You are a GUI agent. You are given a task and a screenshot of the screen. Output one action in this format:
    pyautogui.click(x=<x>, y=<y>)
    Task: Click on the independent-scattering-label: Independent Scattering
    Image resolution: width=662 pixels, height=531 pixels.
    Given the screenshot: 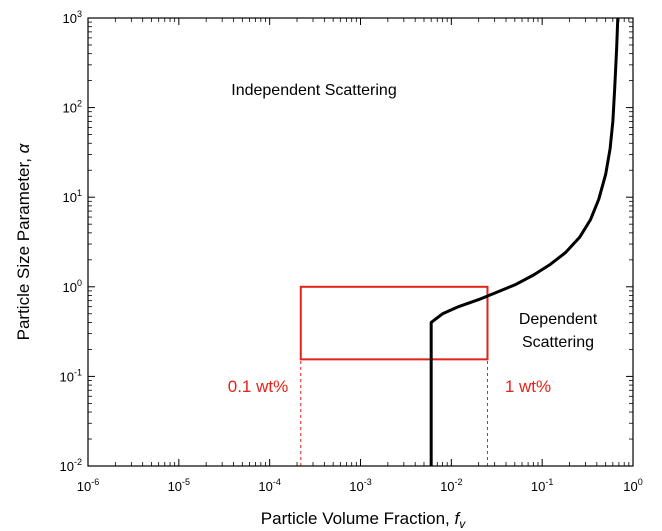 What is the action you would take?
    pyautogui.click(x=313, y=90)
    